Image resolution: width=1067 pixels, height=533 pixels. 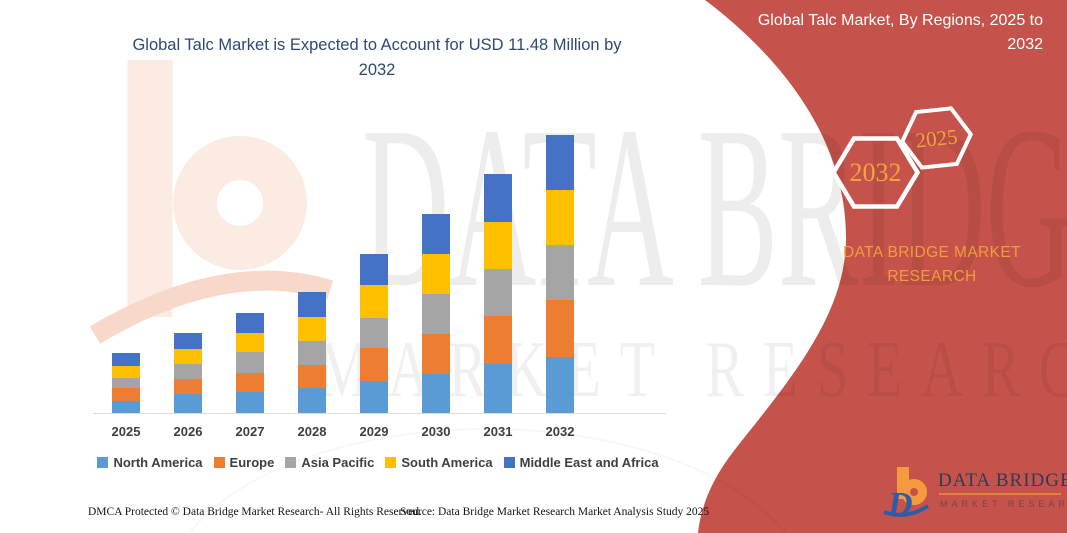 I want to click on stacked-bar-2029, so click(x=374, y=333).